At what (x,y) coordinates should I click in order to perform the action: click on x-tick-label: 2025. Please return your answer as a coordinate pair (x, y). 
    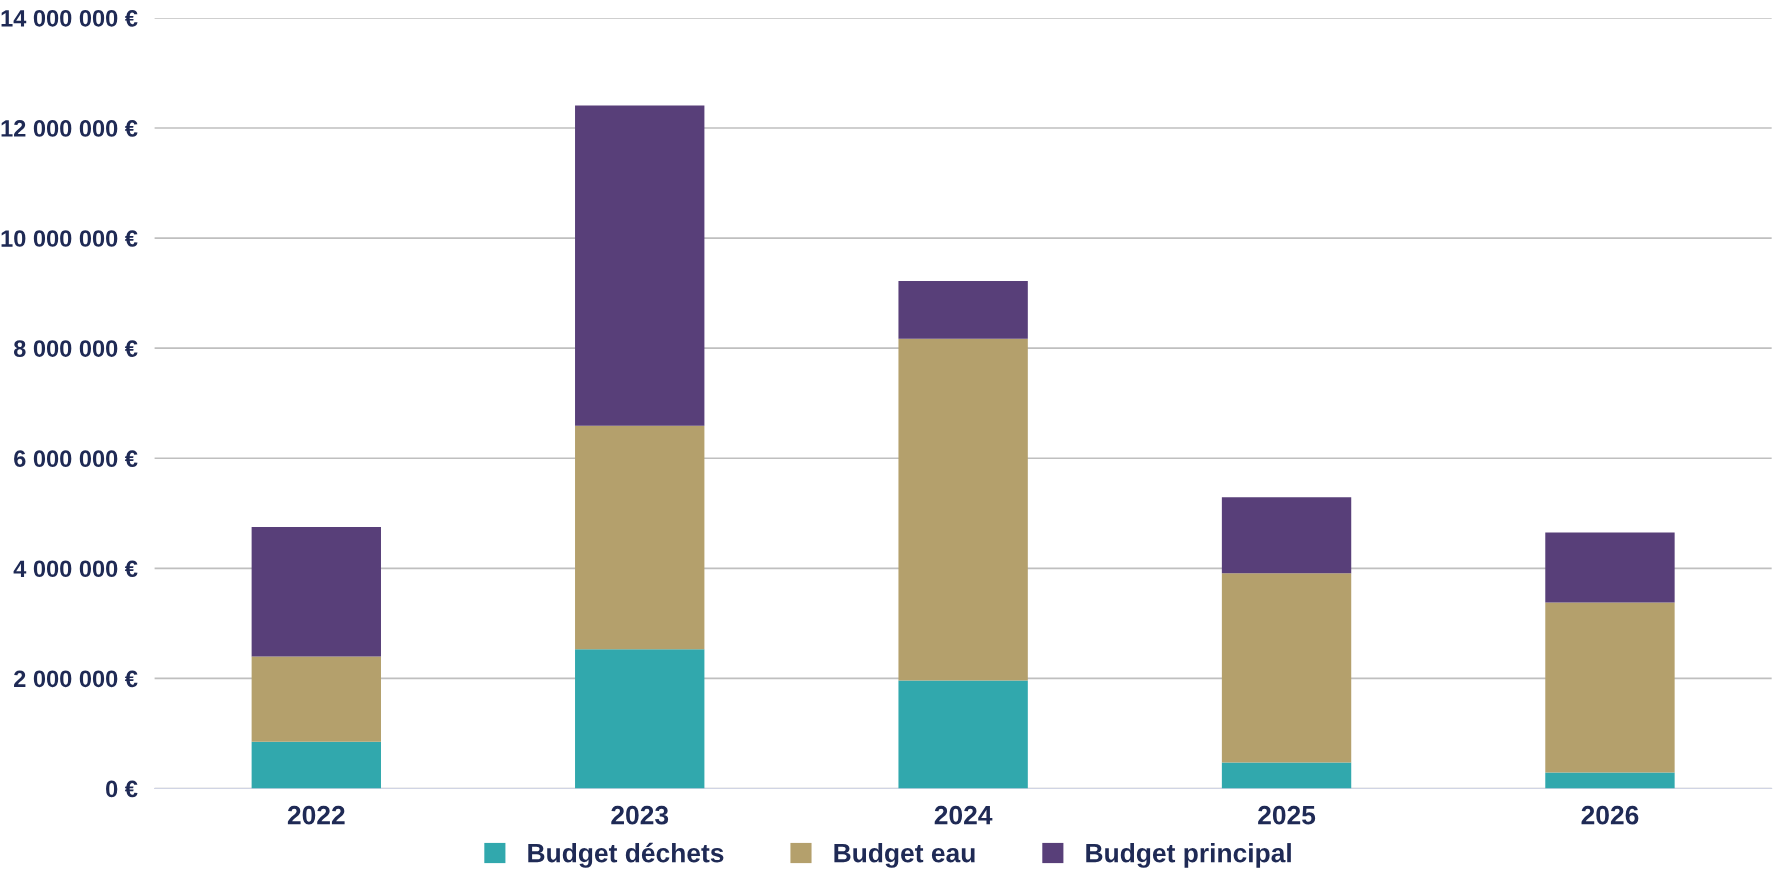
    Looking at the image, I should click on (1287, 815).